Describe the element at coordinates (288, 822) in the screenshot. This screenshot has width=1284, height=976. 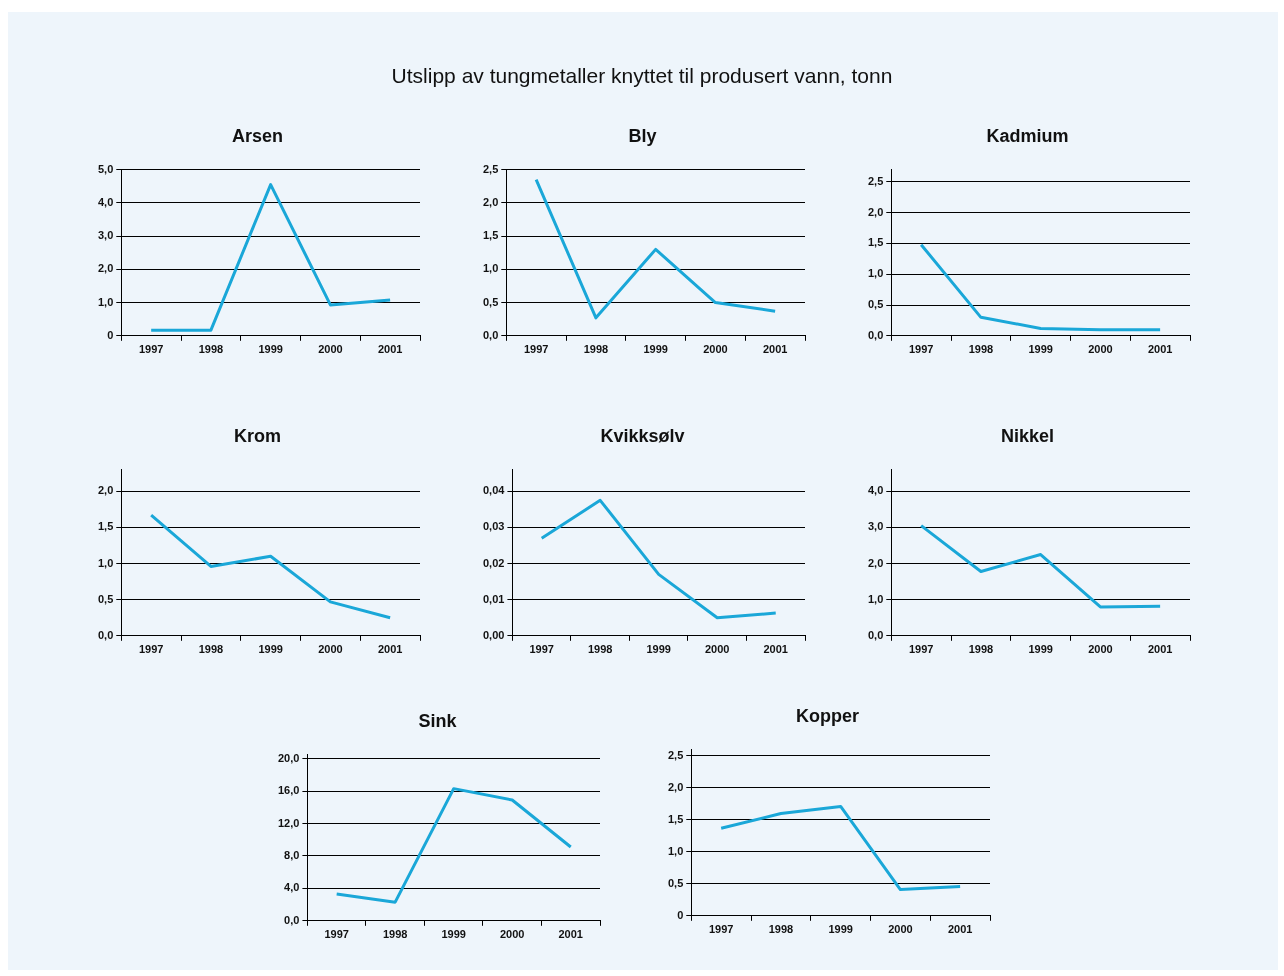
I see `y-tick-label: 12,0` at that location.